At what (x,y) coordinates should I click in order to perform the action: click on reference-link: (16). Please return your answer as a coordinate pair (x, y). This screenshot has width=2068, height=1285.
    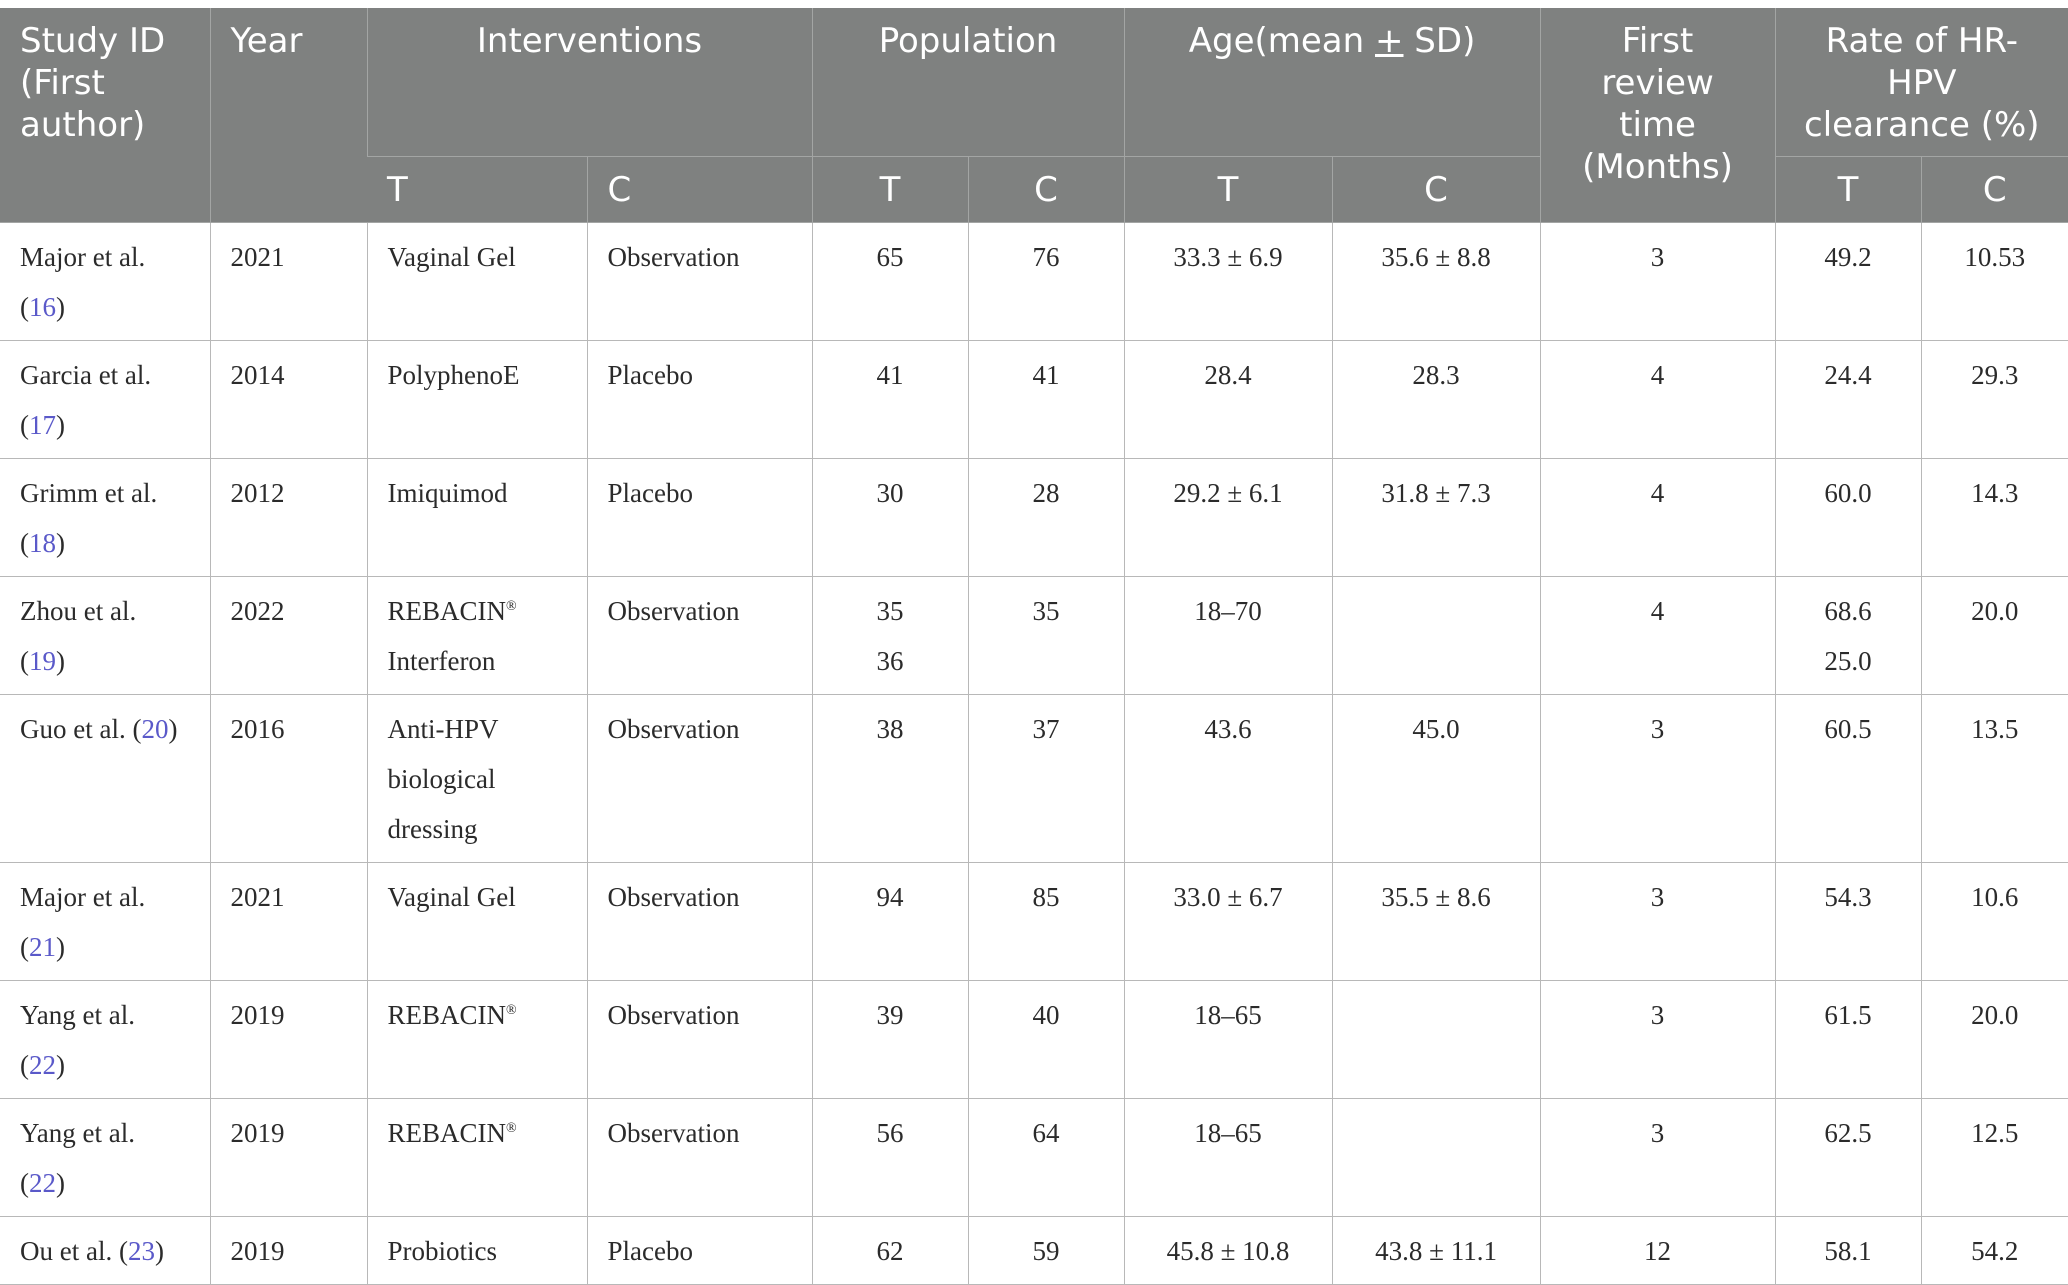
    Looking at the image, I should click on (42, 306).